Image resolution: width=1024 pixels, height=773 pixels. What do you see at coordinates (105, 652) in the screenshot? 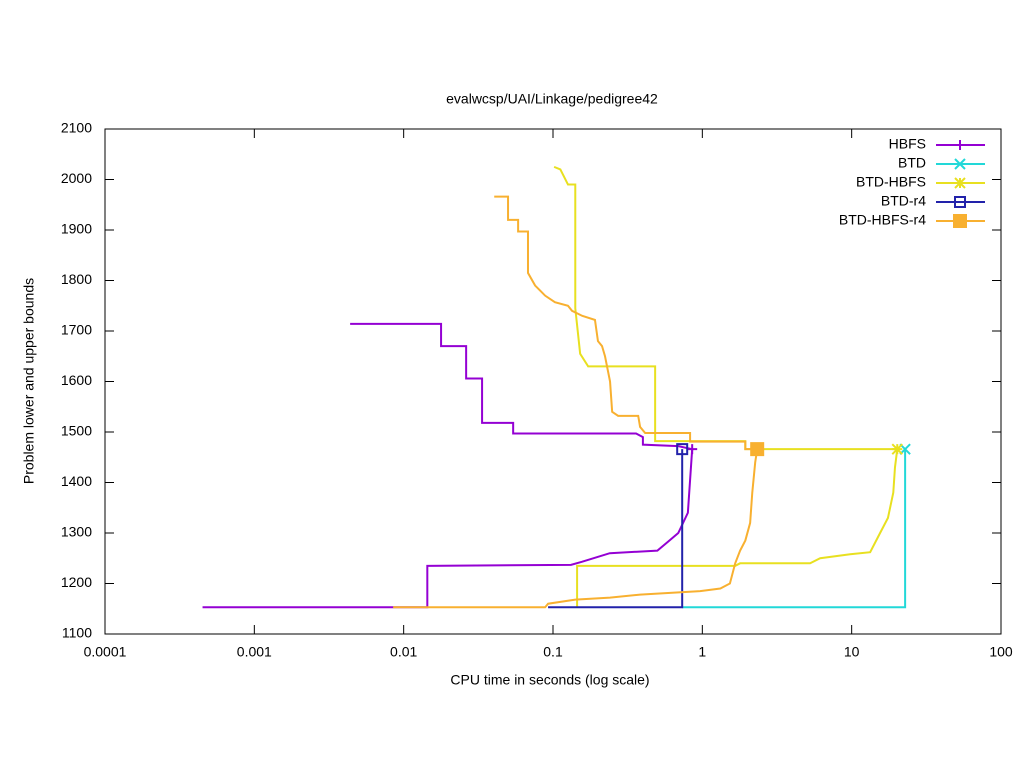
I see `x-tick-label: 0.0001` at bounding box center [105, 652].